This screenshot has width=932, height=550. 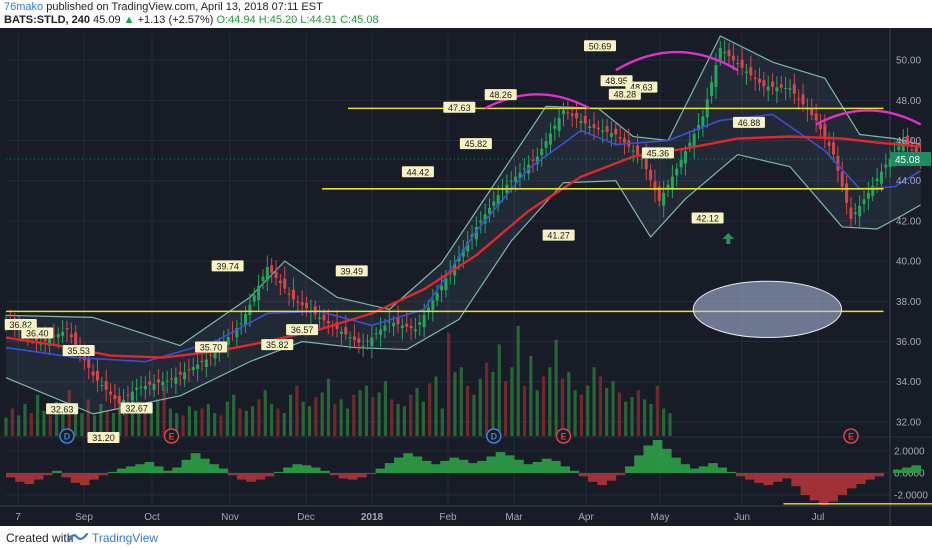 I want to click on swing-label: 44.42, so click(x=417, y=172).